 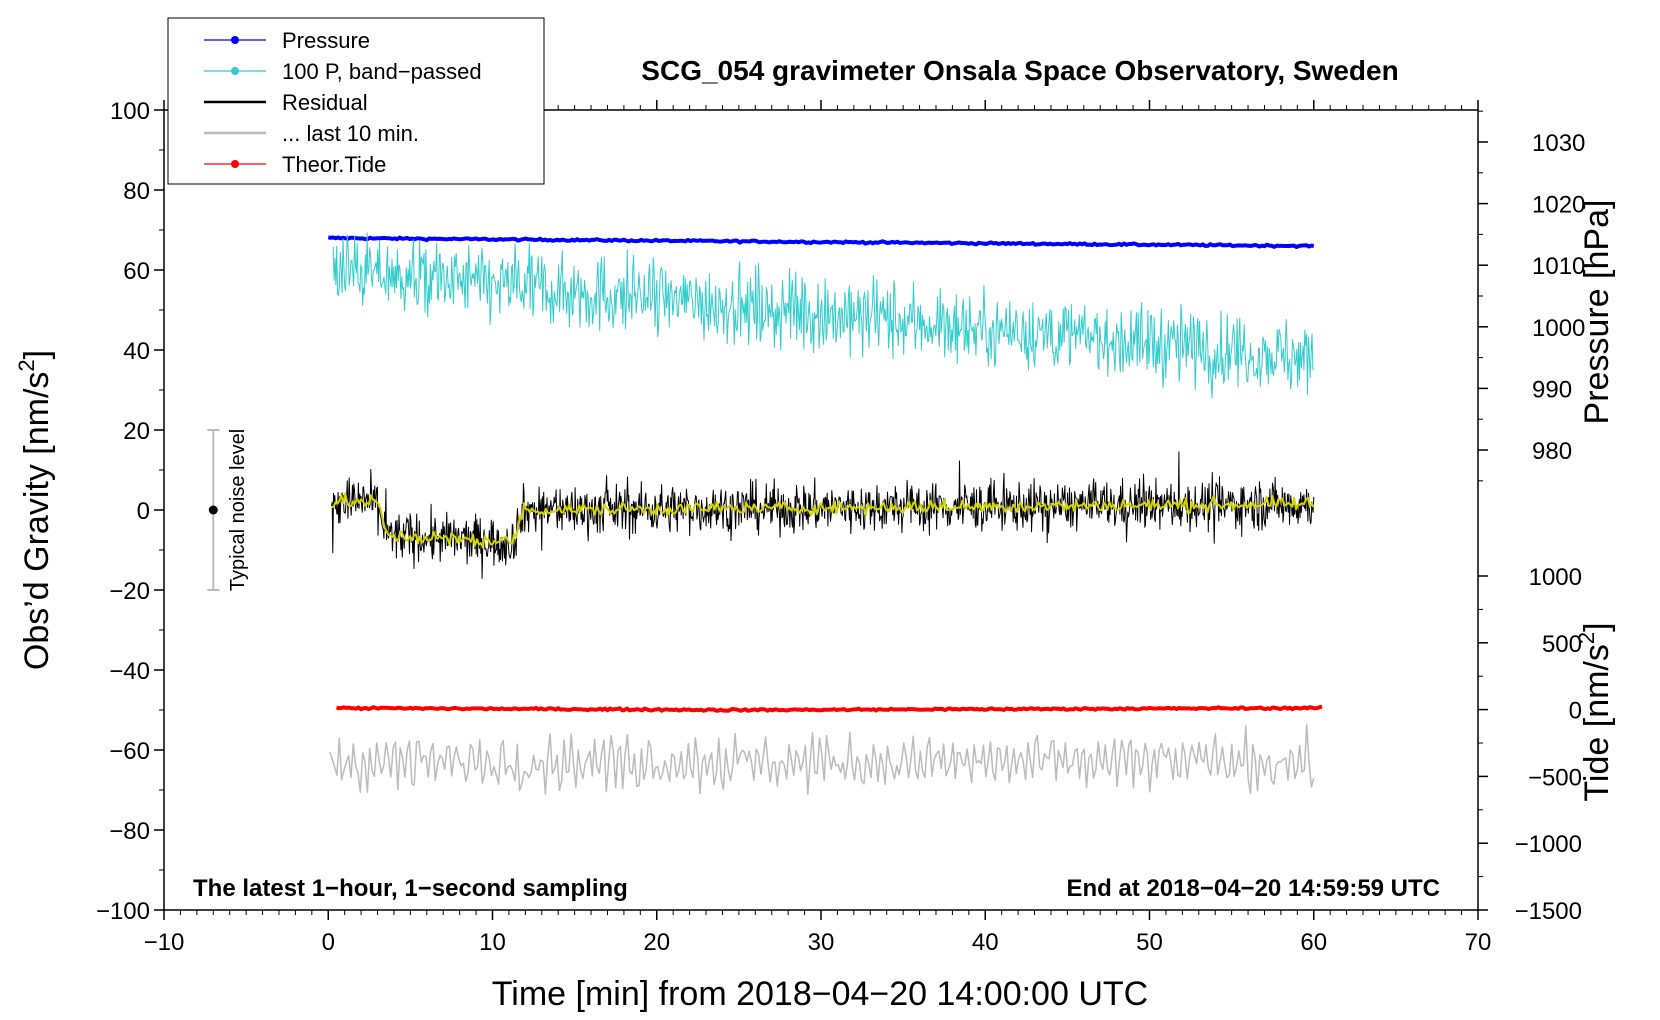 What do you see at coordinates (1253, 888) in the screenshot?
I see `annotation-end-time: End at 2018−04−20 14:59:59 UTC` at bounding box center [1253, 888].